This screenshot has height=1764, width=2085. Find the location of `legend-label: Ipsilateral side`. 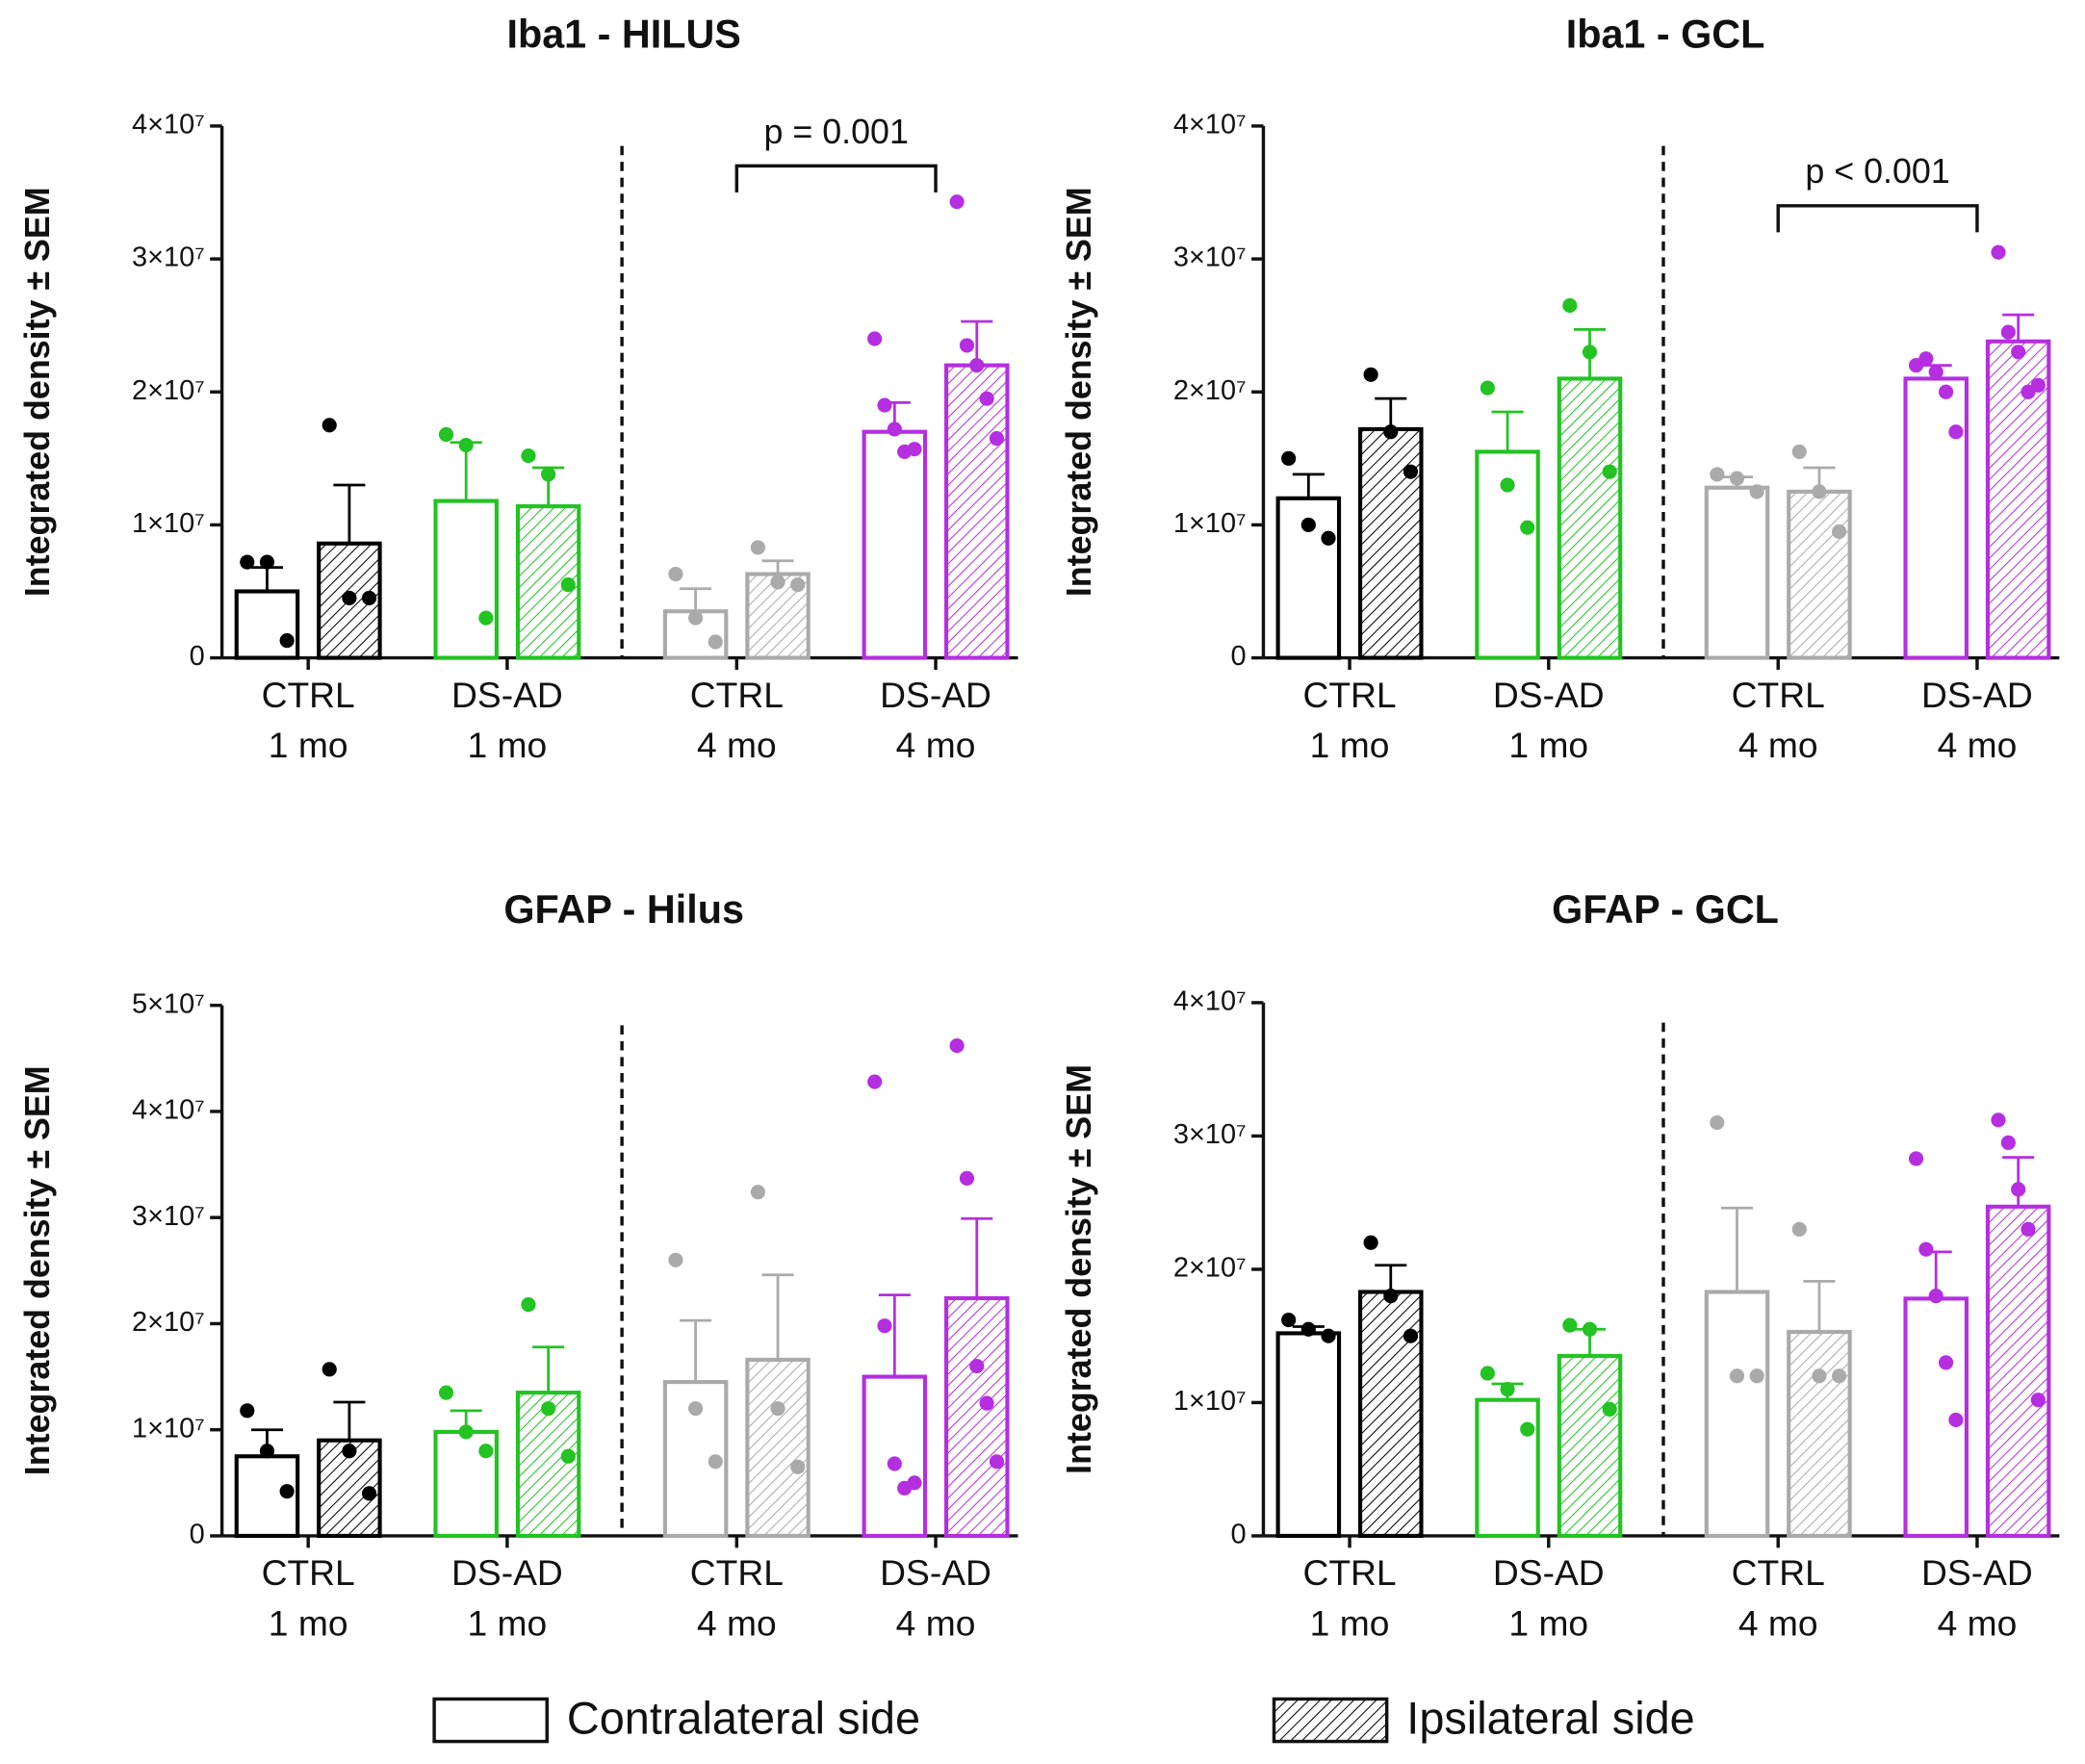

legend-label: Ipsilateral side is located at coordinates (1550, 1718).